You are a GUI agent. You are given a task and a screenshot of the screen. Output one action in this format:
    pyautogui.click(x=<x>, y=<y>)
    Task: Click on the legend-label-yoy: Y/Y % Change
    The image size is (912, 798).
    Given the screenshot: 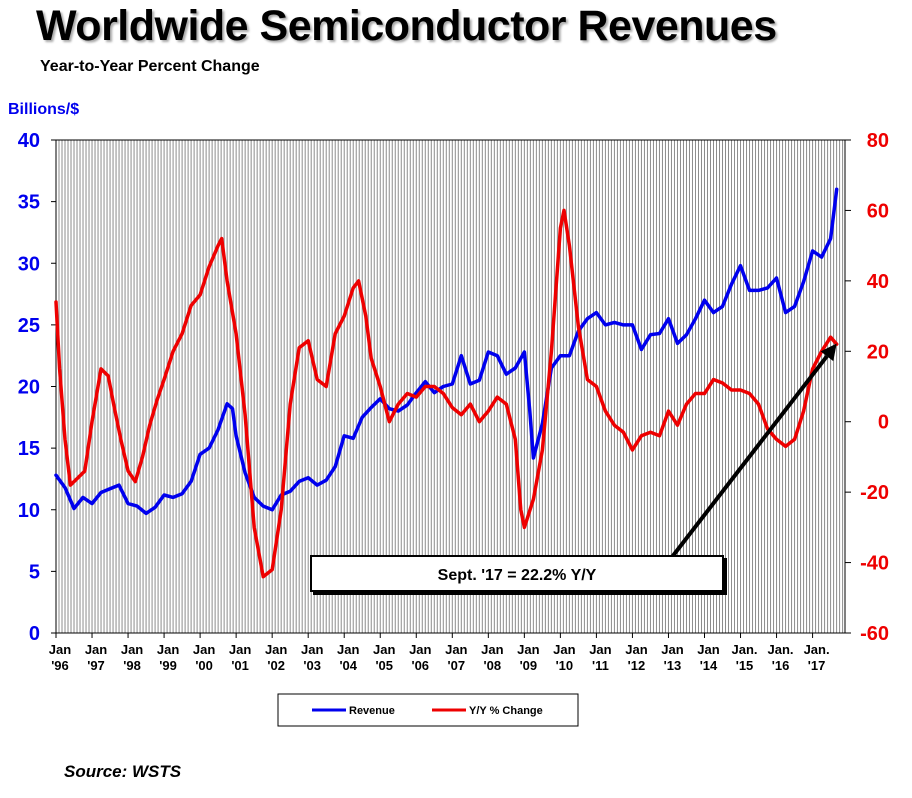 What is the action you would take?
    pyautogui.click(x=506, y=711)
    